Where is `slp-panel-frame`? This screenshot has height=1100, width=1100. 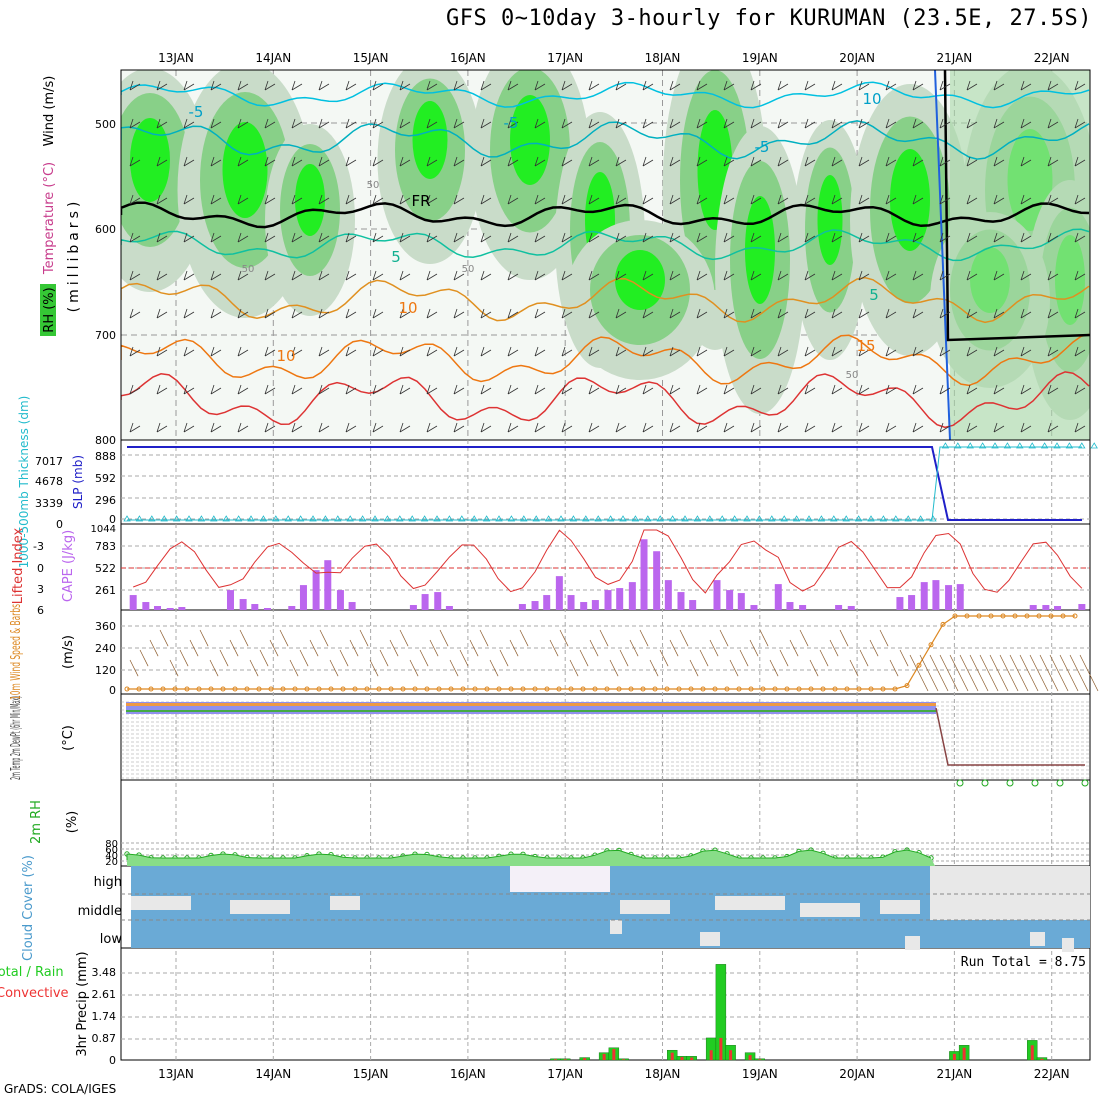 slp-panel-frame is located at coordinates (605, 482).